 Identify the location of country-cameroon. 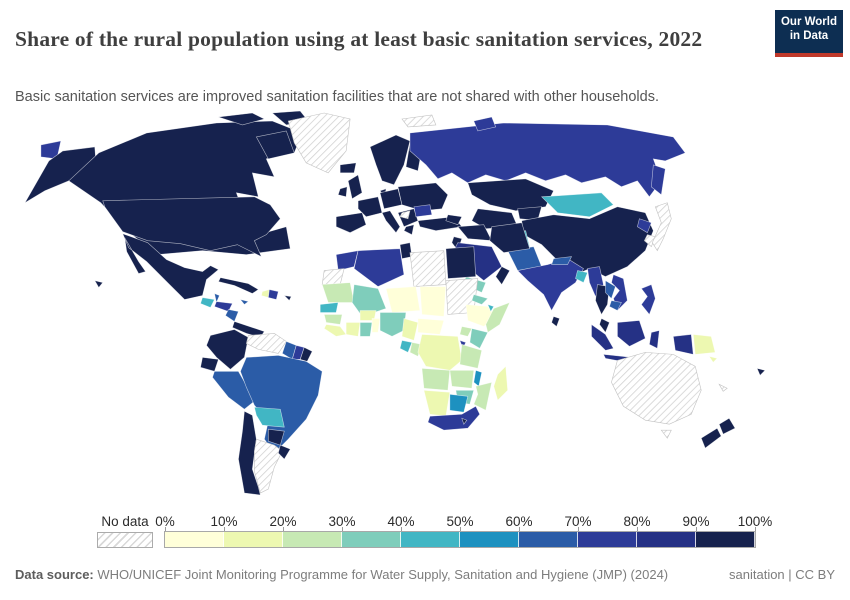
(410, 329).